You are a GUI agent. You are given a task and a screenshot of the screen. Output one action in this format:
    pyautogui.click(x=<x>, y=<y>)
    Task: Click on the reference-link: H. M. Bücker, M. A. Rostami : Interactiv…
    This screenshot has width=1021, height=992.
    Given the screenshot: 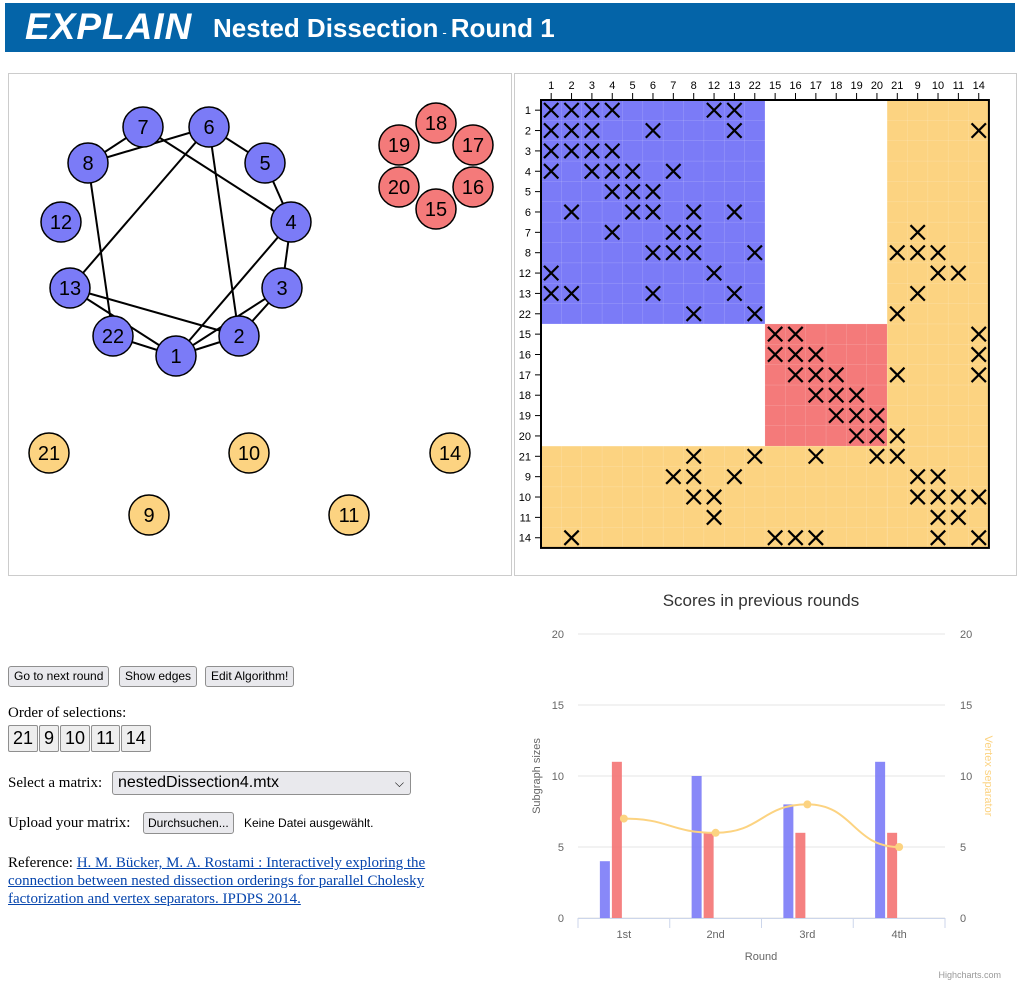 What is the action you would take?
    pyautogui.click(x=217, y=881)
    